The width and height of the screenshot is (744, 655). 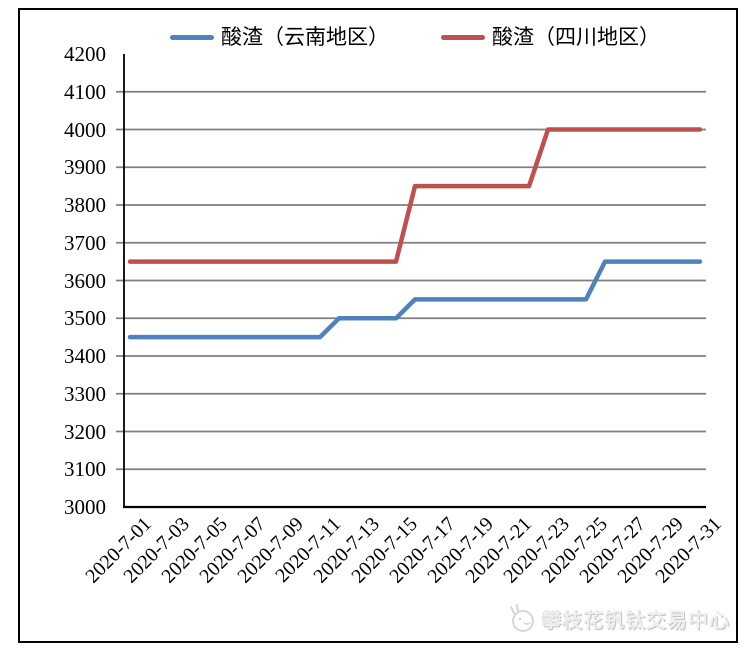 What do you see at coordinates (85, 431) in the screenshot?
I see `y-tick-label: 3200` at bounding box center [85, 431].